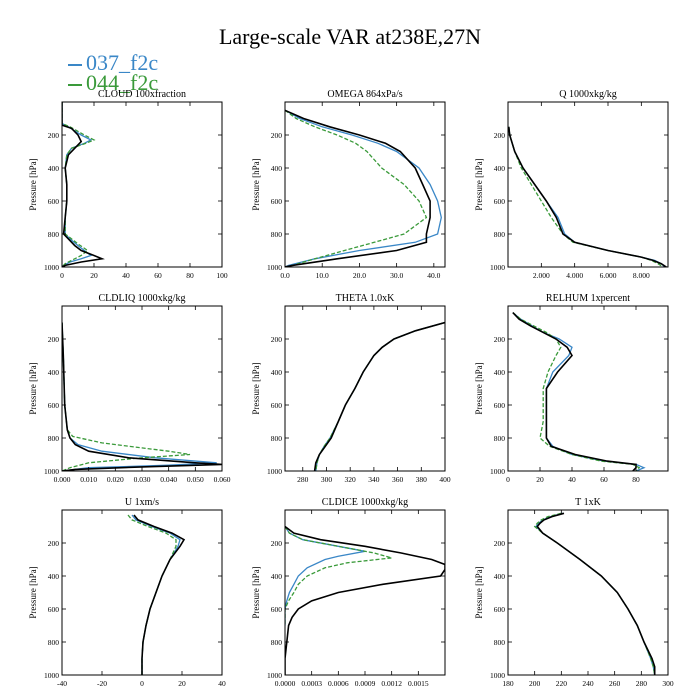 The height and width of the screenshot is (700, 700). What do you see at coordinates (158, 275) in the screenshot?
I see `x-tick-label: 60` at bounding box center [158, 275].